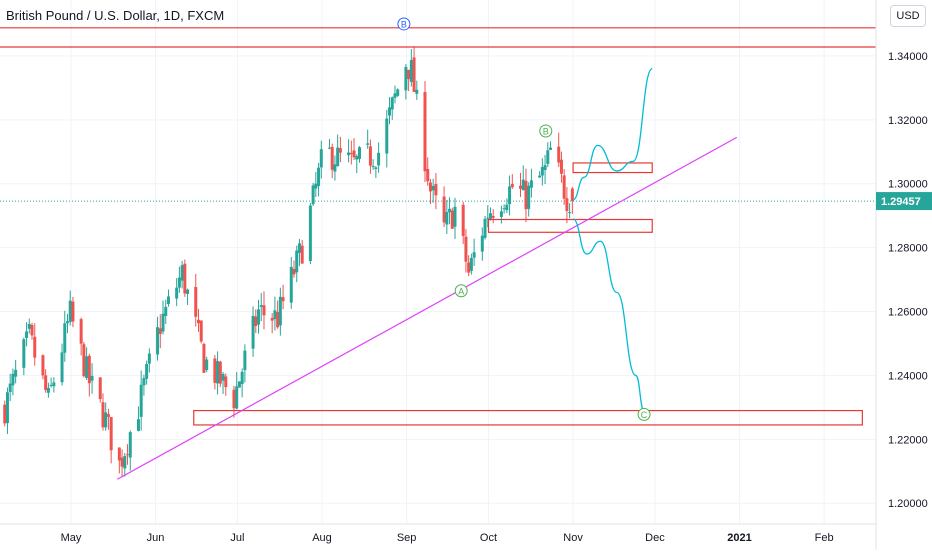  Describe the element at coordinates (156, 538) in the screenshot. I see `time-tick-label: Jun` at that location.